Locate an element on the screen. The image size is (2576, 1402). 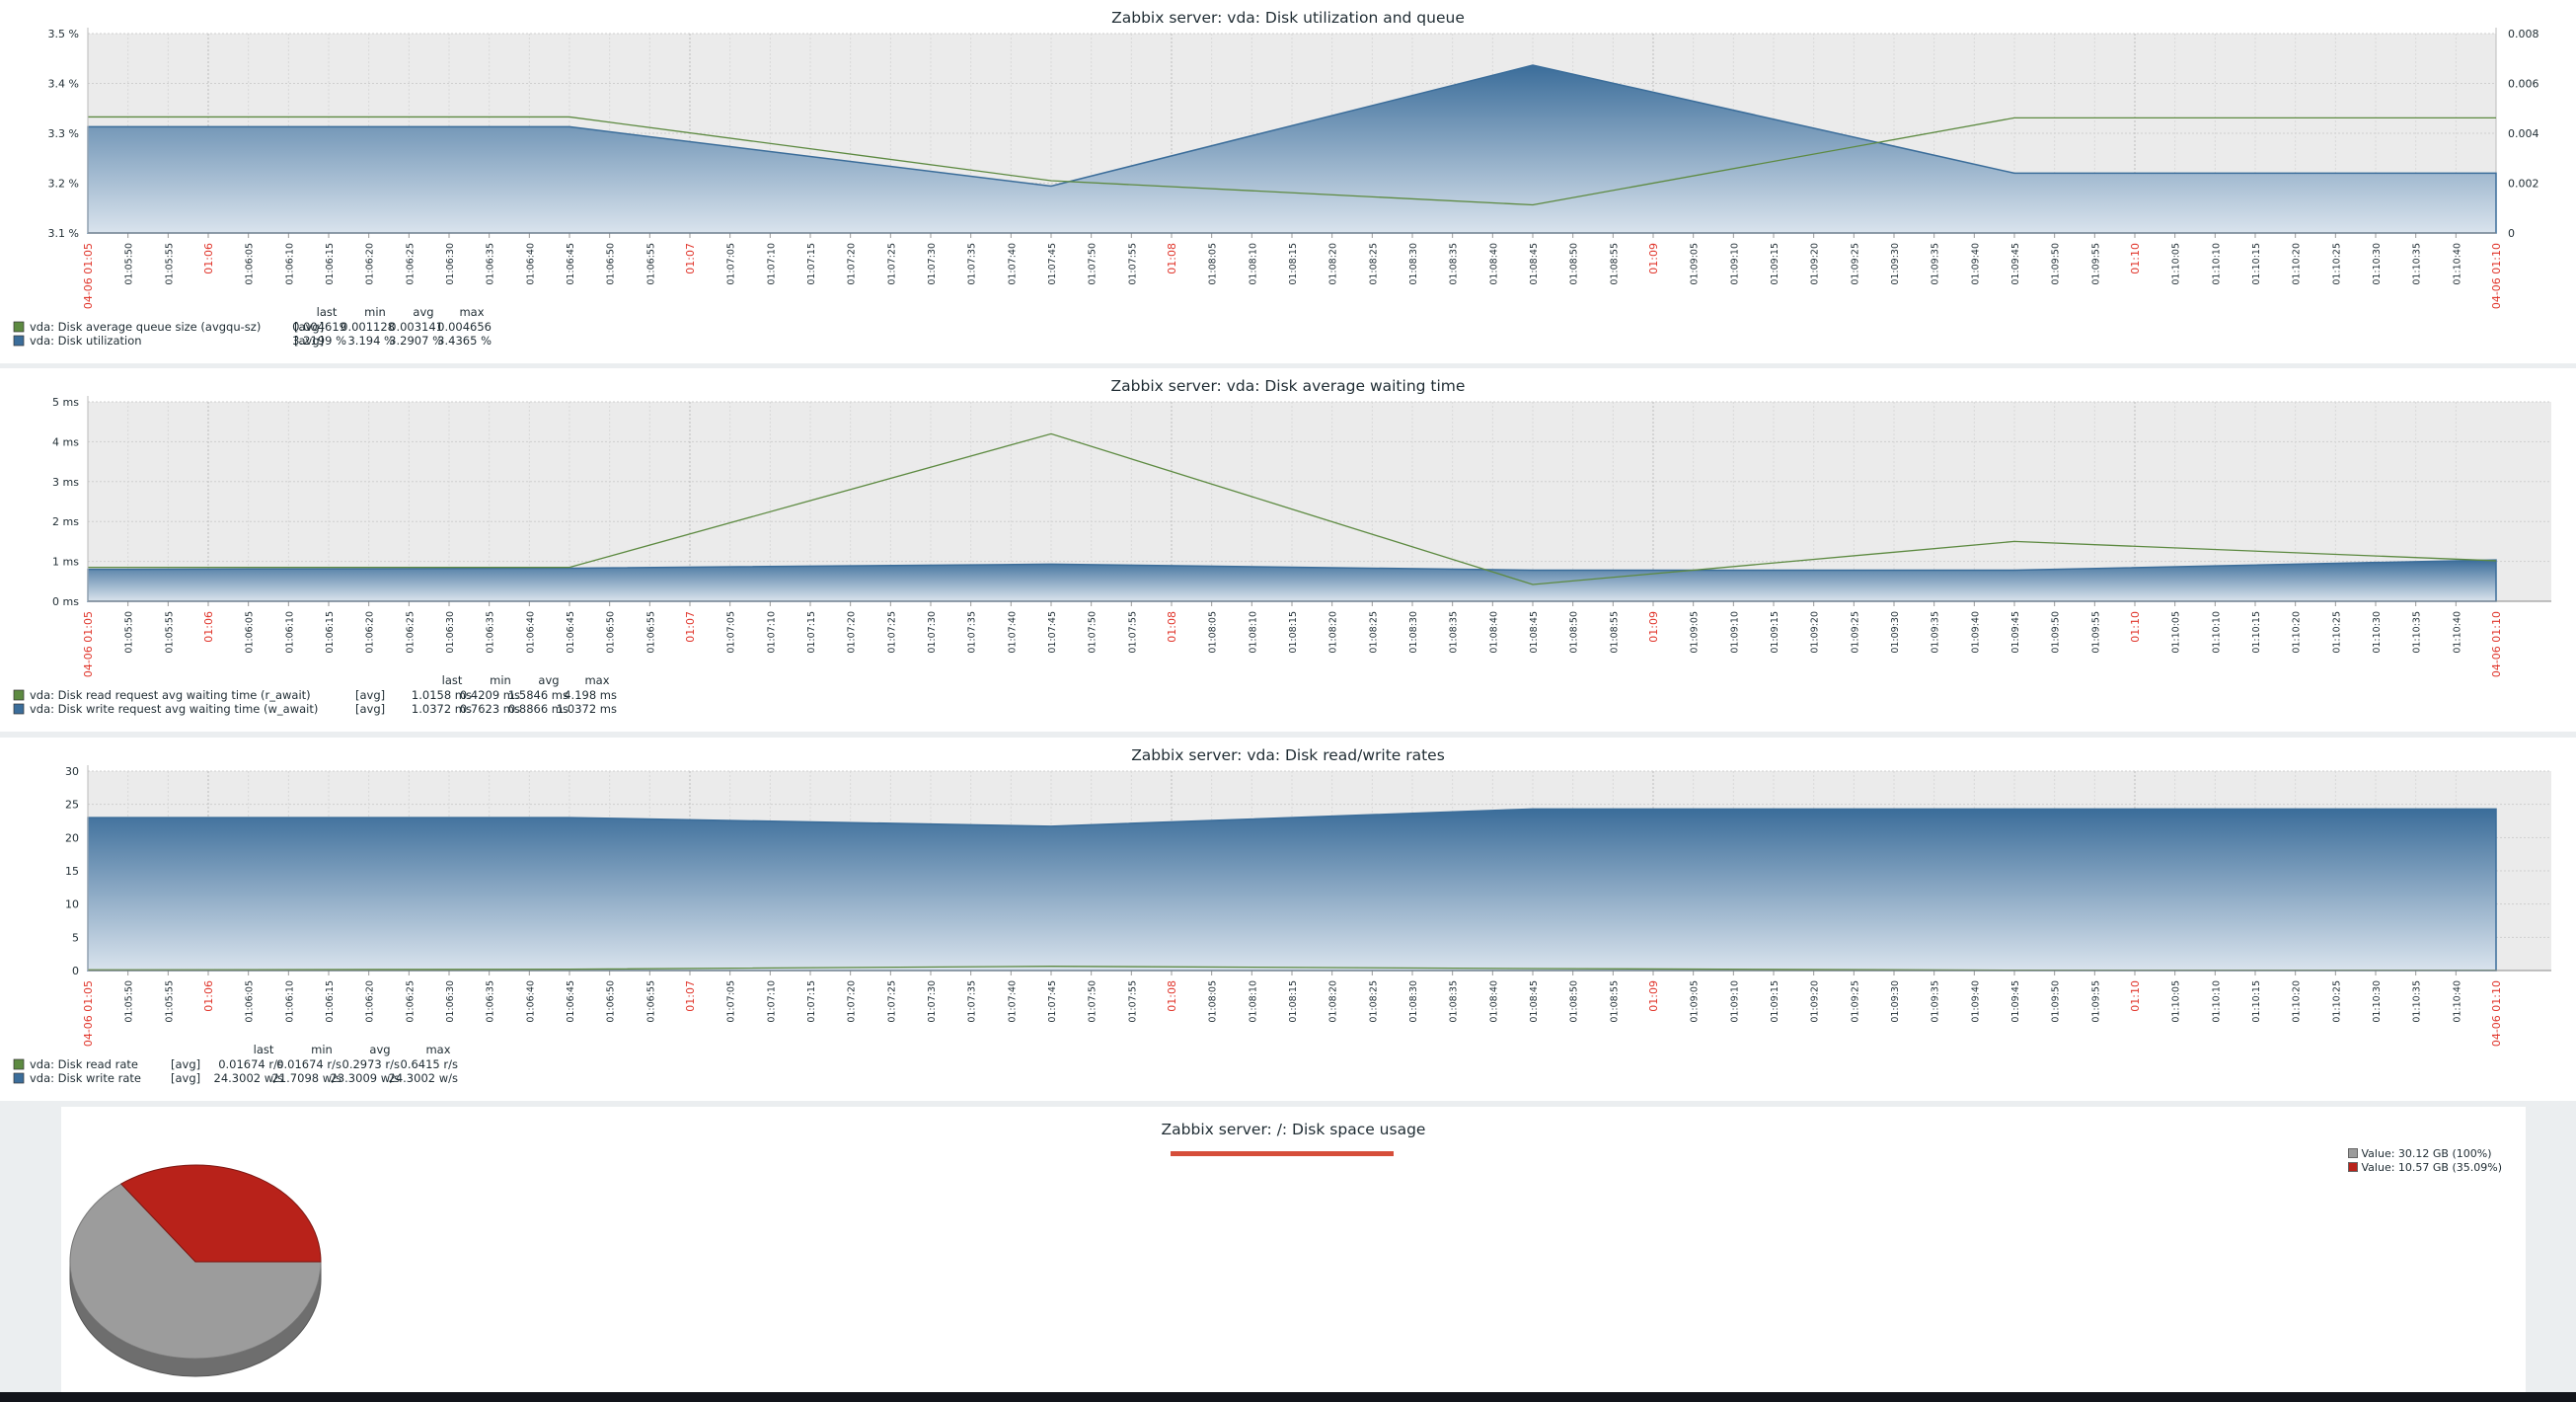
x-tick-label: 01:10:35 is located at coordinates (2418, 264).